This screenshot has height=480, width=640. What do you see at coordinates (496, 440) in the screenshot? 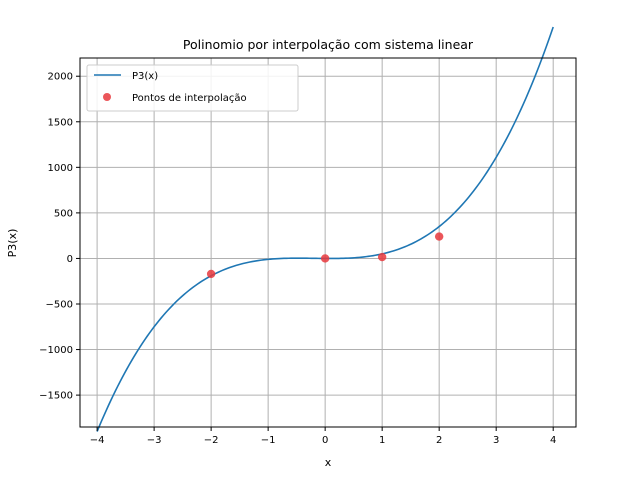
I see `x-tick-label: 3` at bounding box center [496, 440].